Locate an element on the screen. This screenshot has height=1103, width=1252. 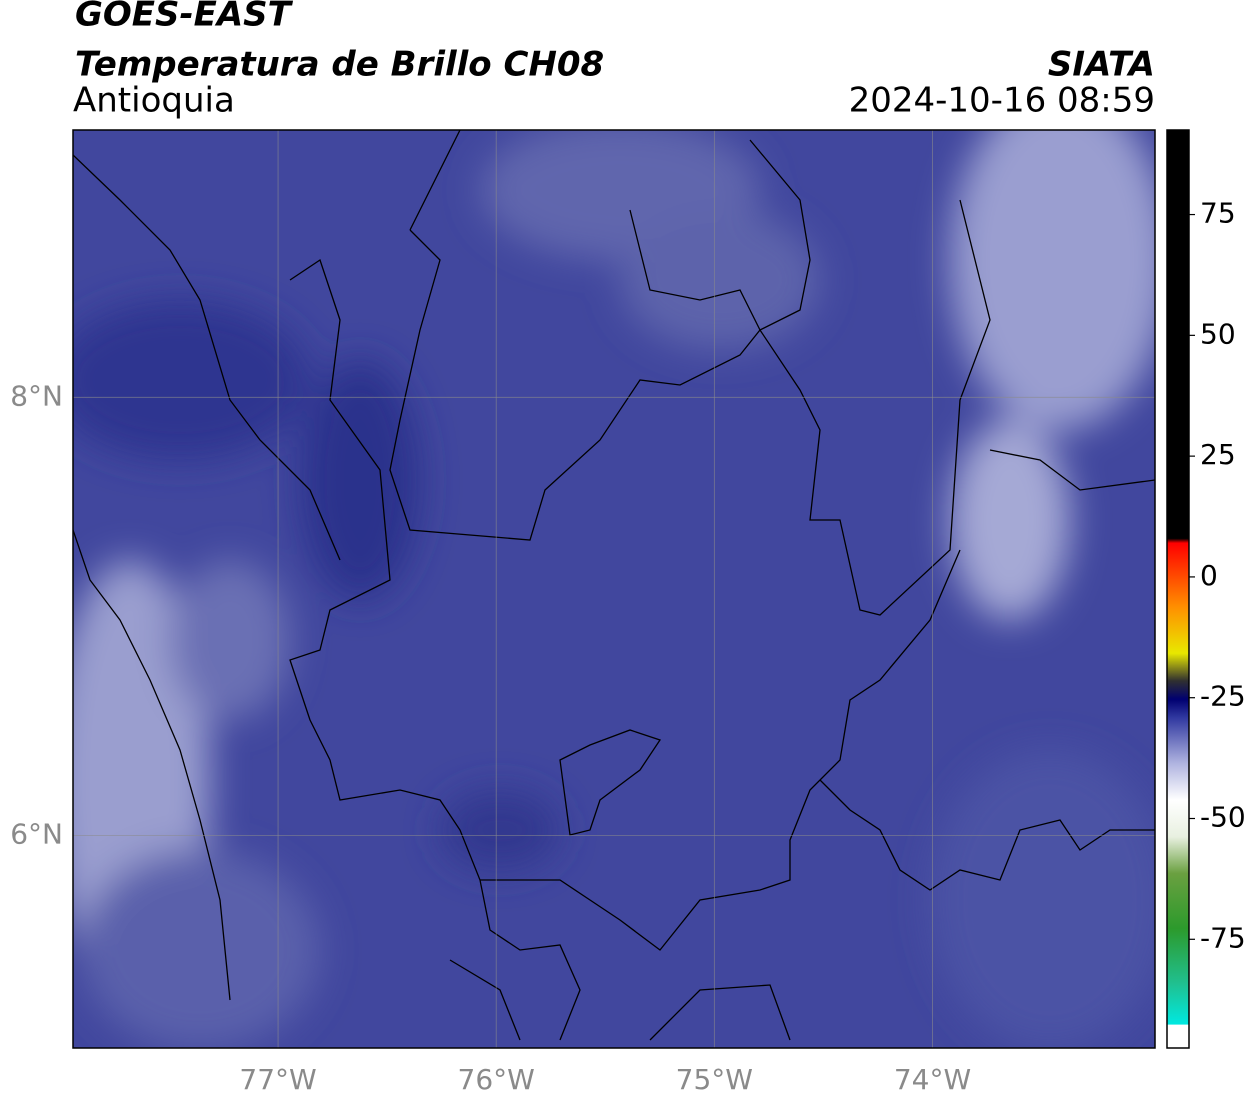
lon-label: 75°W is located at coordinates (714, 1079).